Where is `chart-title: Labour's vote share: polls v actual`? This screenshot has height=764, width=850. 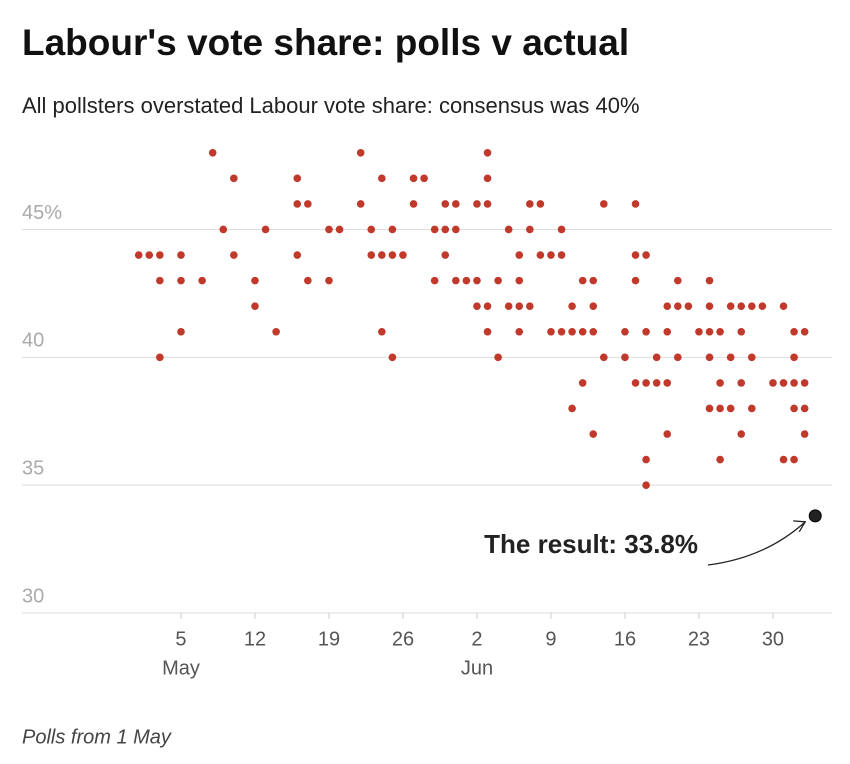 chart-title: Labour's vote share: polls v actual is located at coordinates (325, 42).